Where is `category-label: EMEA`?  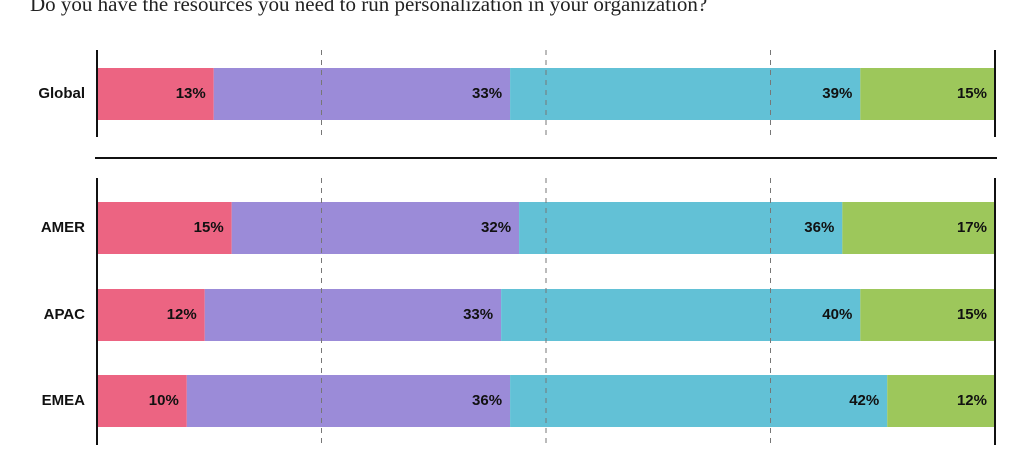 category-label: EMEA is located at coordinates (64, 400).